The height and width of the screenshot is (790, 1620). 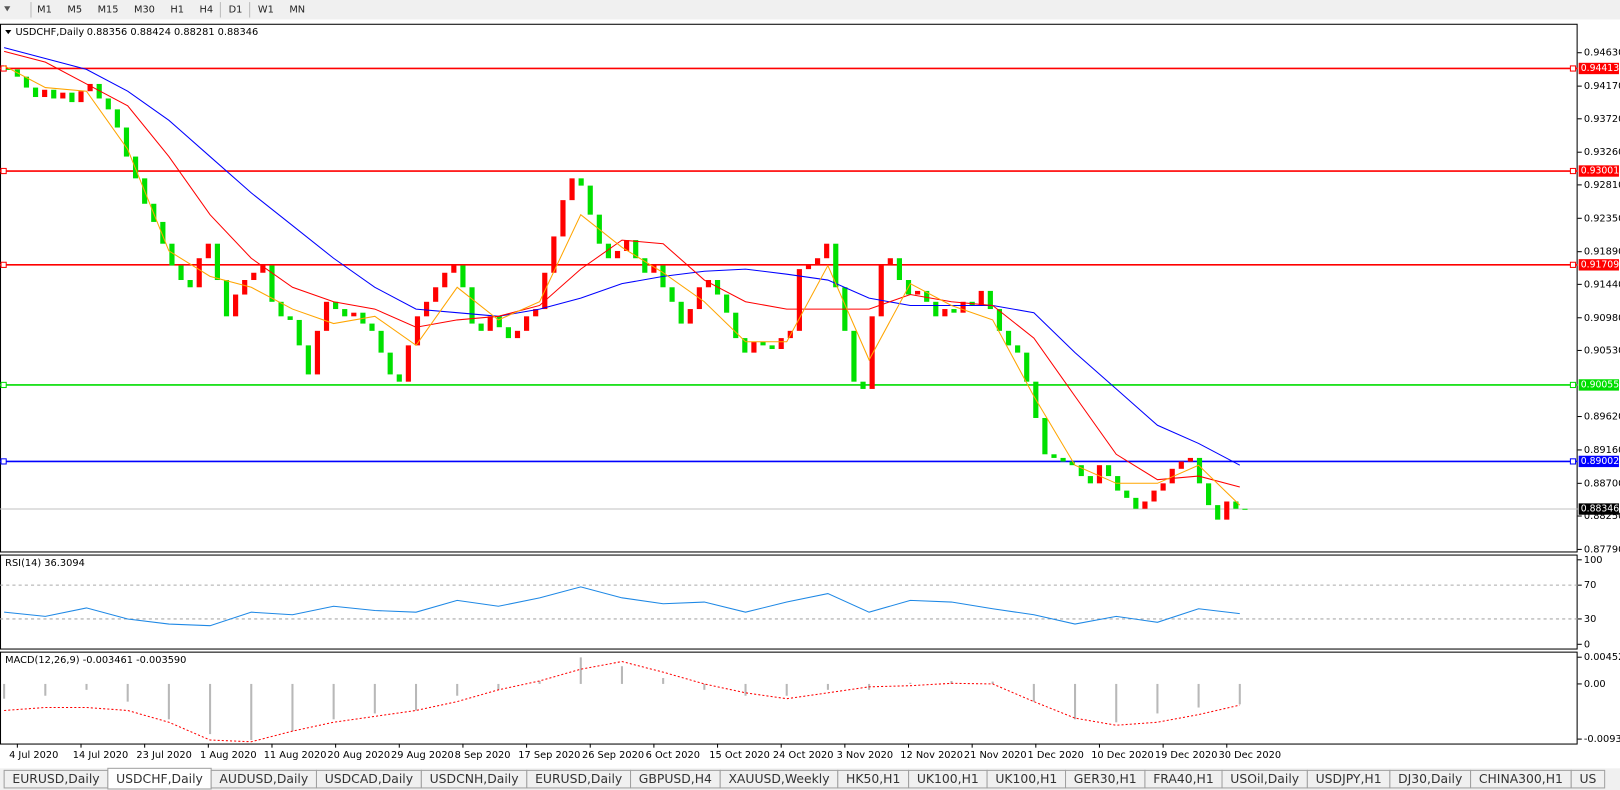 I want to click on collapse-arrow, so click(x=8, y=32).